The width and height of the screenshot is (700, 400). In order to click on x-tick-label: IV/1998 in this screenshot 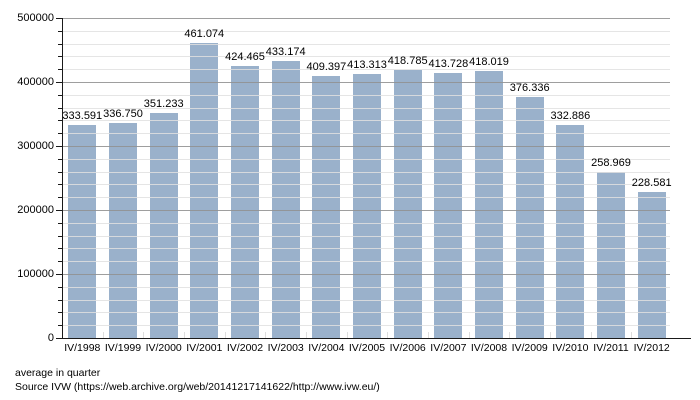, I will do `click(82, 348)`.